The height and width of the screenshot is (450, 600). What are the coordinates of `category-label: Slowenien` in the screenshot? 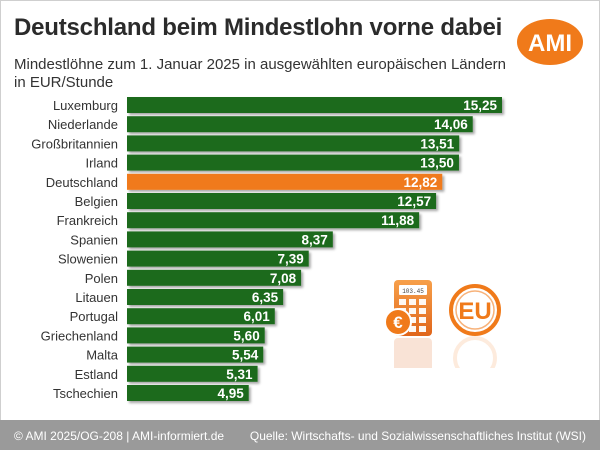 It's located at (88, 259).